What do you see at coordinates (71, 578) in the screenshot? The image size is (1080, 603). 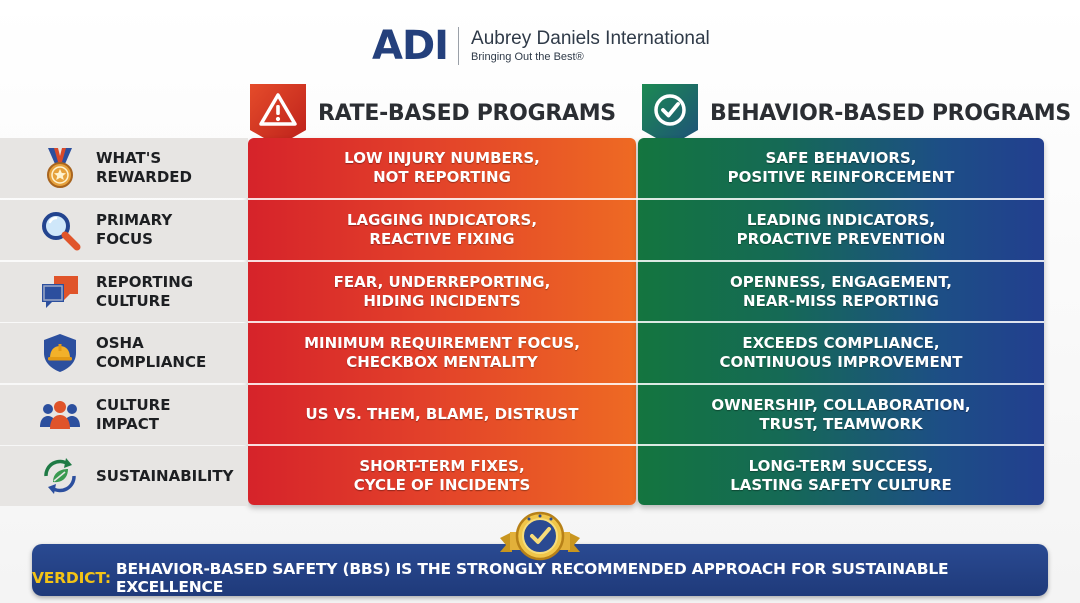 I see `verdict-label: VERDICT:` at bounding box center [71, 578].